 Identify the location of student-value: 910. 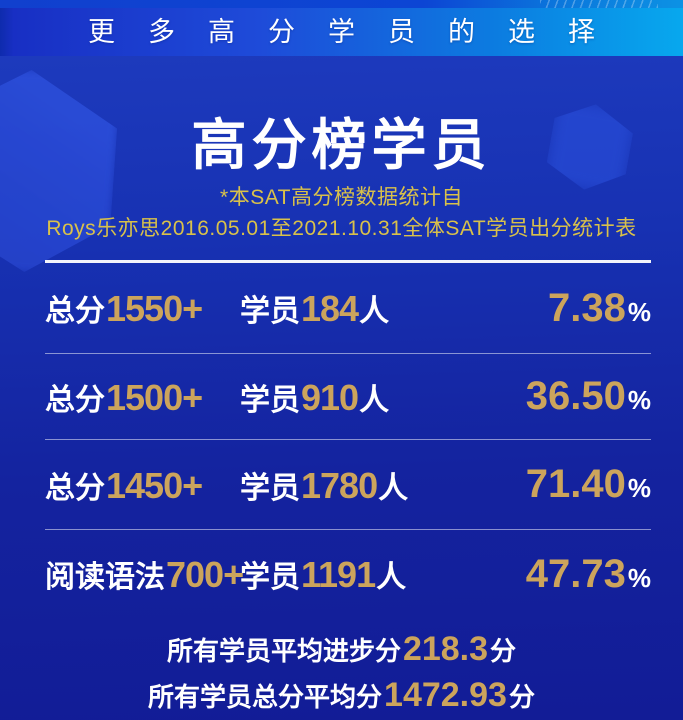
(330, 397).